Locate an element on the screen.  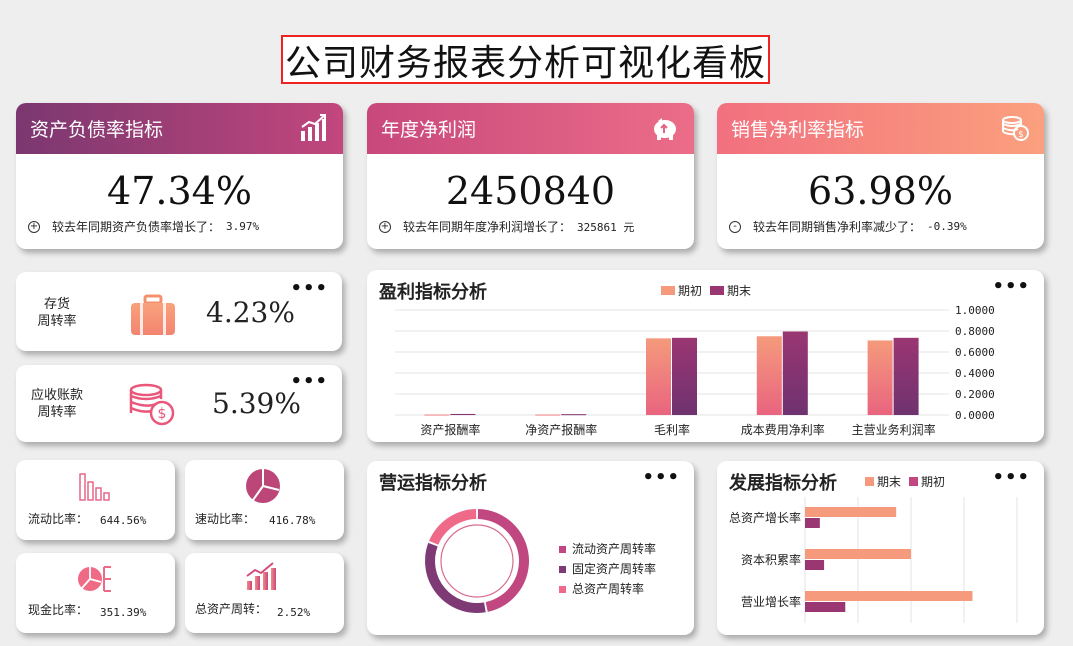
kpi-card-debt-ratio: 资产负债率指标 47.34% + 较去年同期资产负债率增长了： 3.97% is located at coordinates (179, 176).